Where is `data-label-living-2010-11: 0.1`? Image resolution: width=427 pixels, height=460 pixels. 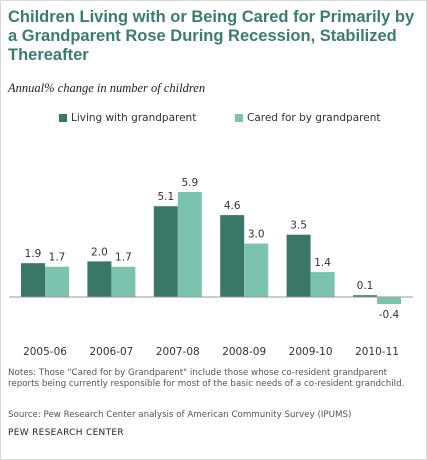 data-label-living-2010-11: 0.1 is located at coordinates (365, 286).